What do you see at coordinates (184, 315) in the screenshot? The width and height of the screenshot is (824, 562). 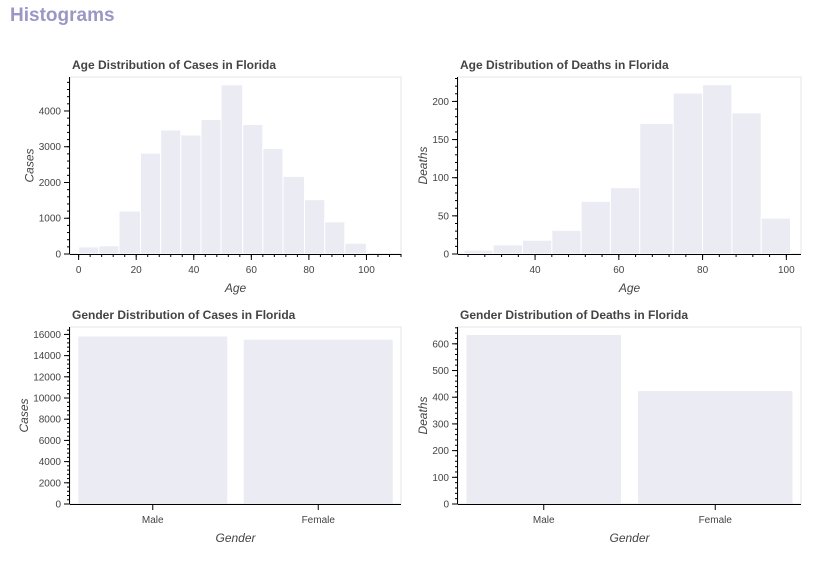 I see `chart-title: Gender Distribution of Cases in Florida` at bounding box center [184, 315].